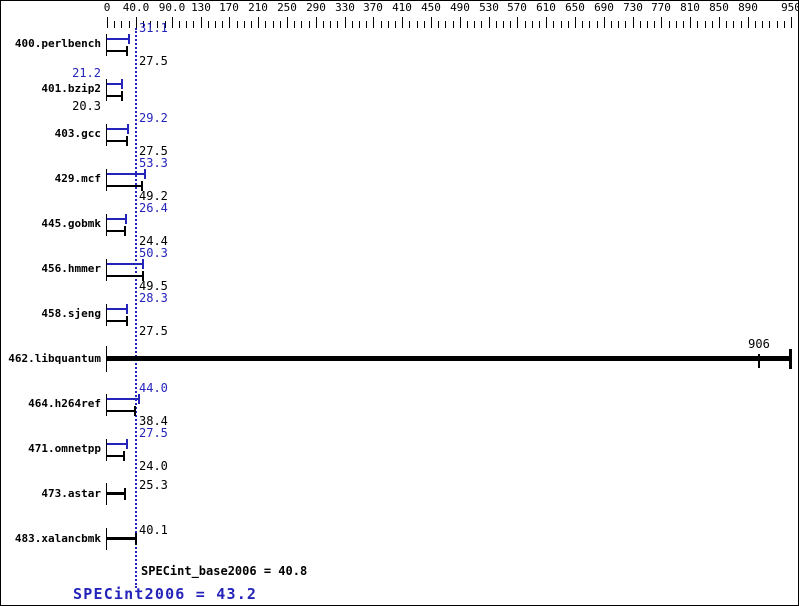 This screenshot has width=799, height=606. Describe the element at coordinates (86, 73) in the screenshot. I see `peak-value-label: 21.2` at that location.